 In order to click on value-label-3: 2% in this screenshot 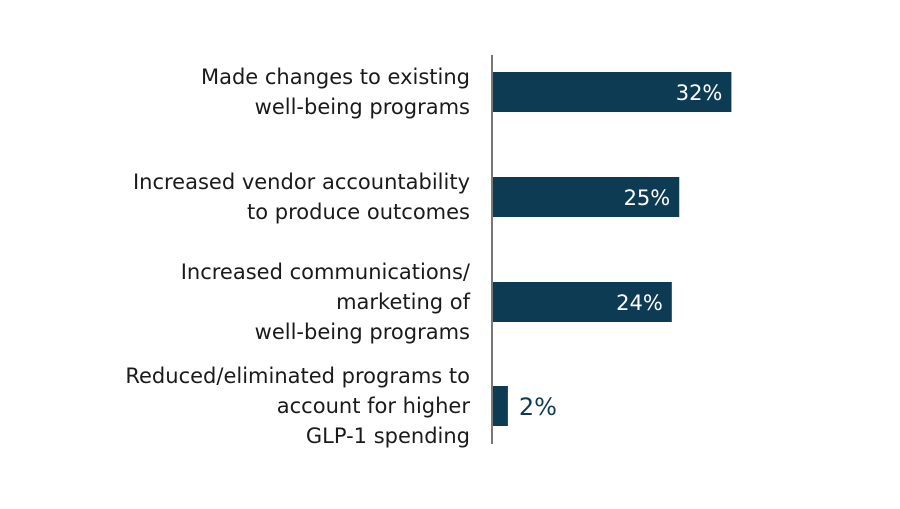, I will do `click(538, 407)`.